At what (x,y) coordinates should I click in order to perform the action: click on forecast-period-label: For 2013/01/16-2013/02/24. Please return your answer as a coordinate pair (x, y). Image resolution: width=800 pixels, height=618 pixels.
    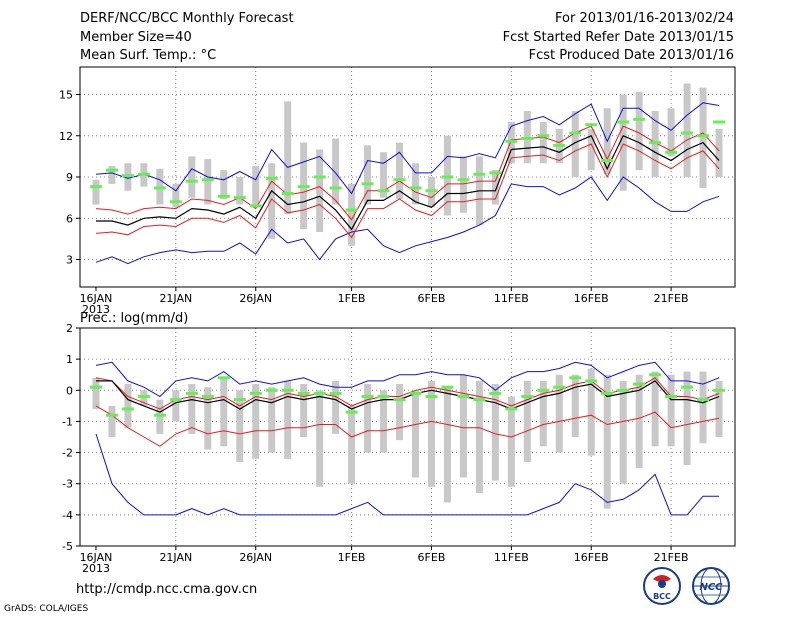
    Looking at the image, I should click on (644, 18).